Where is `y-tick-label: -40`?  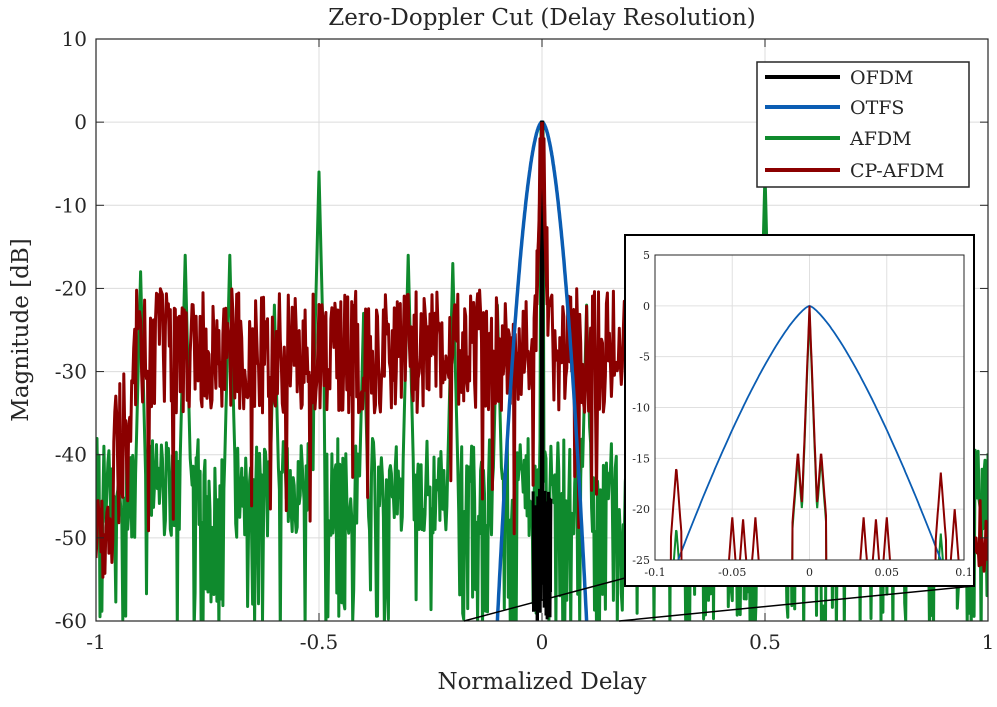
y-tick-label: -40 is located at coordinates (71, 455).